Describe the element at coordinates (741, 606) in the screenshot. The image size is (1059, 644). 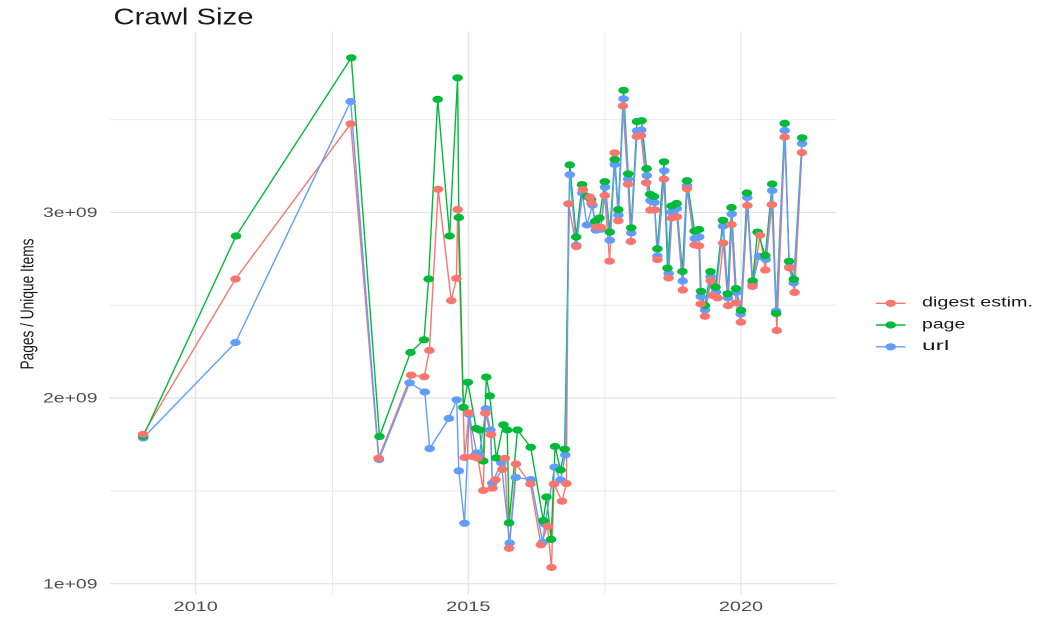
I see `svg-text: 2020` at that location.